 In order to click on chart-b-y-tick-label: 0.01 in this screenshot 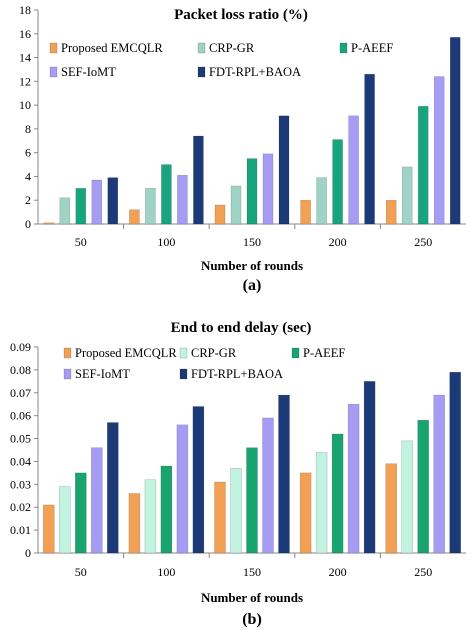, I will do `click(20, 530)`.